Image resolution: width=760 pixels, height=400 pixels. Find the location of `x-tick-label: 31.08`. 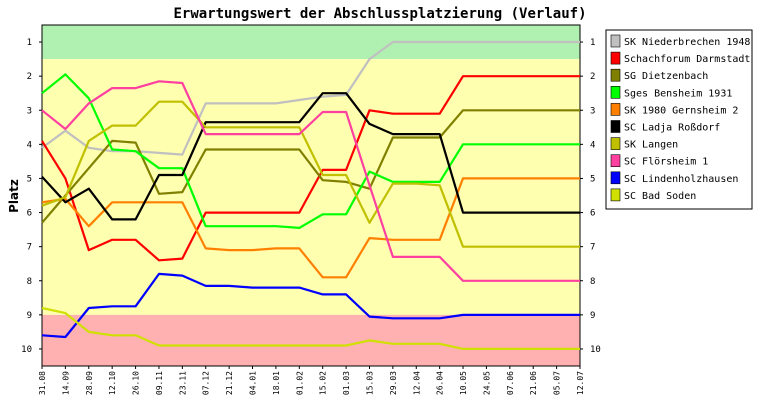

x-tick-label: 31.08 is located at coordinates (42, 383).